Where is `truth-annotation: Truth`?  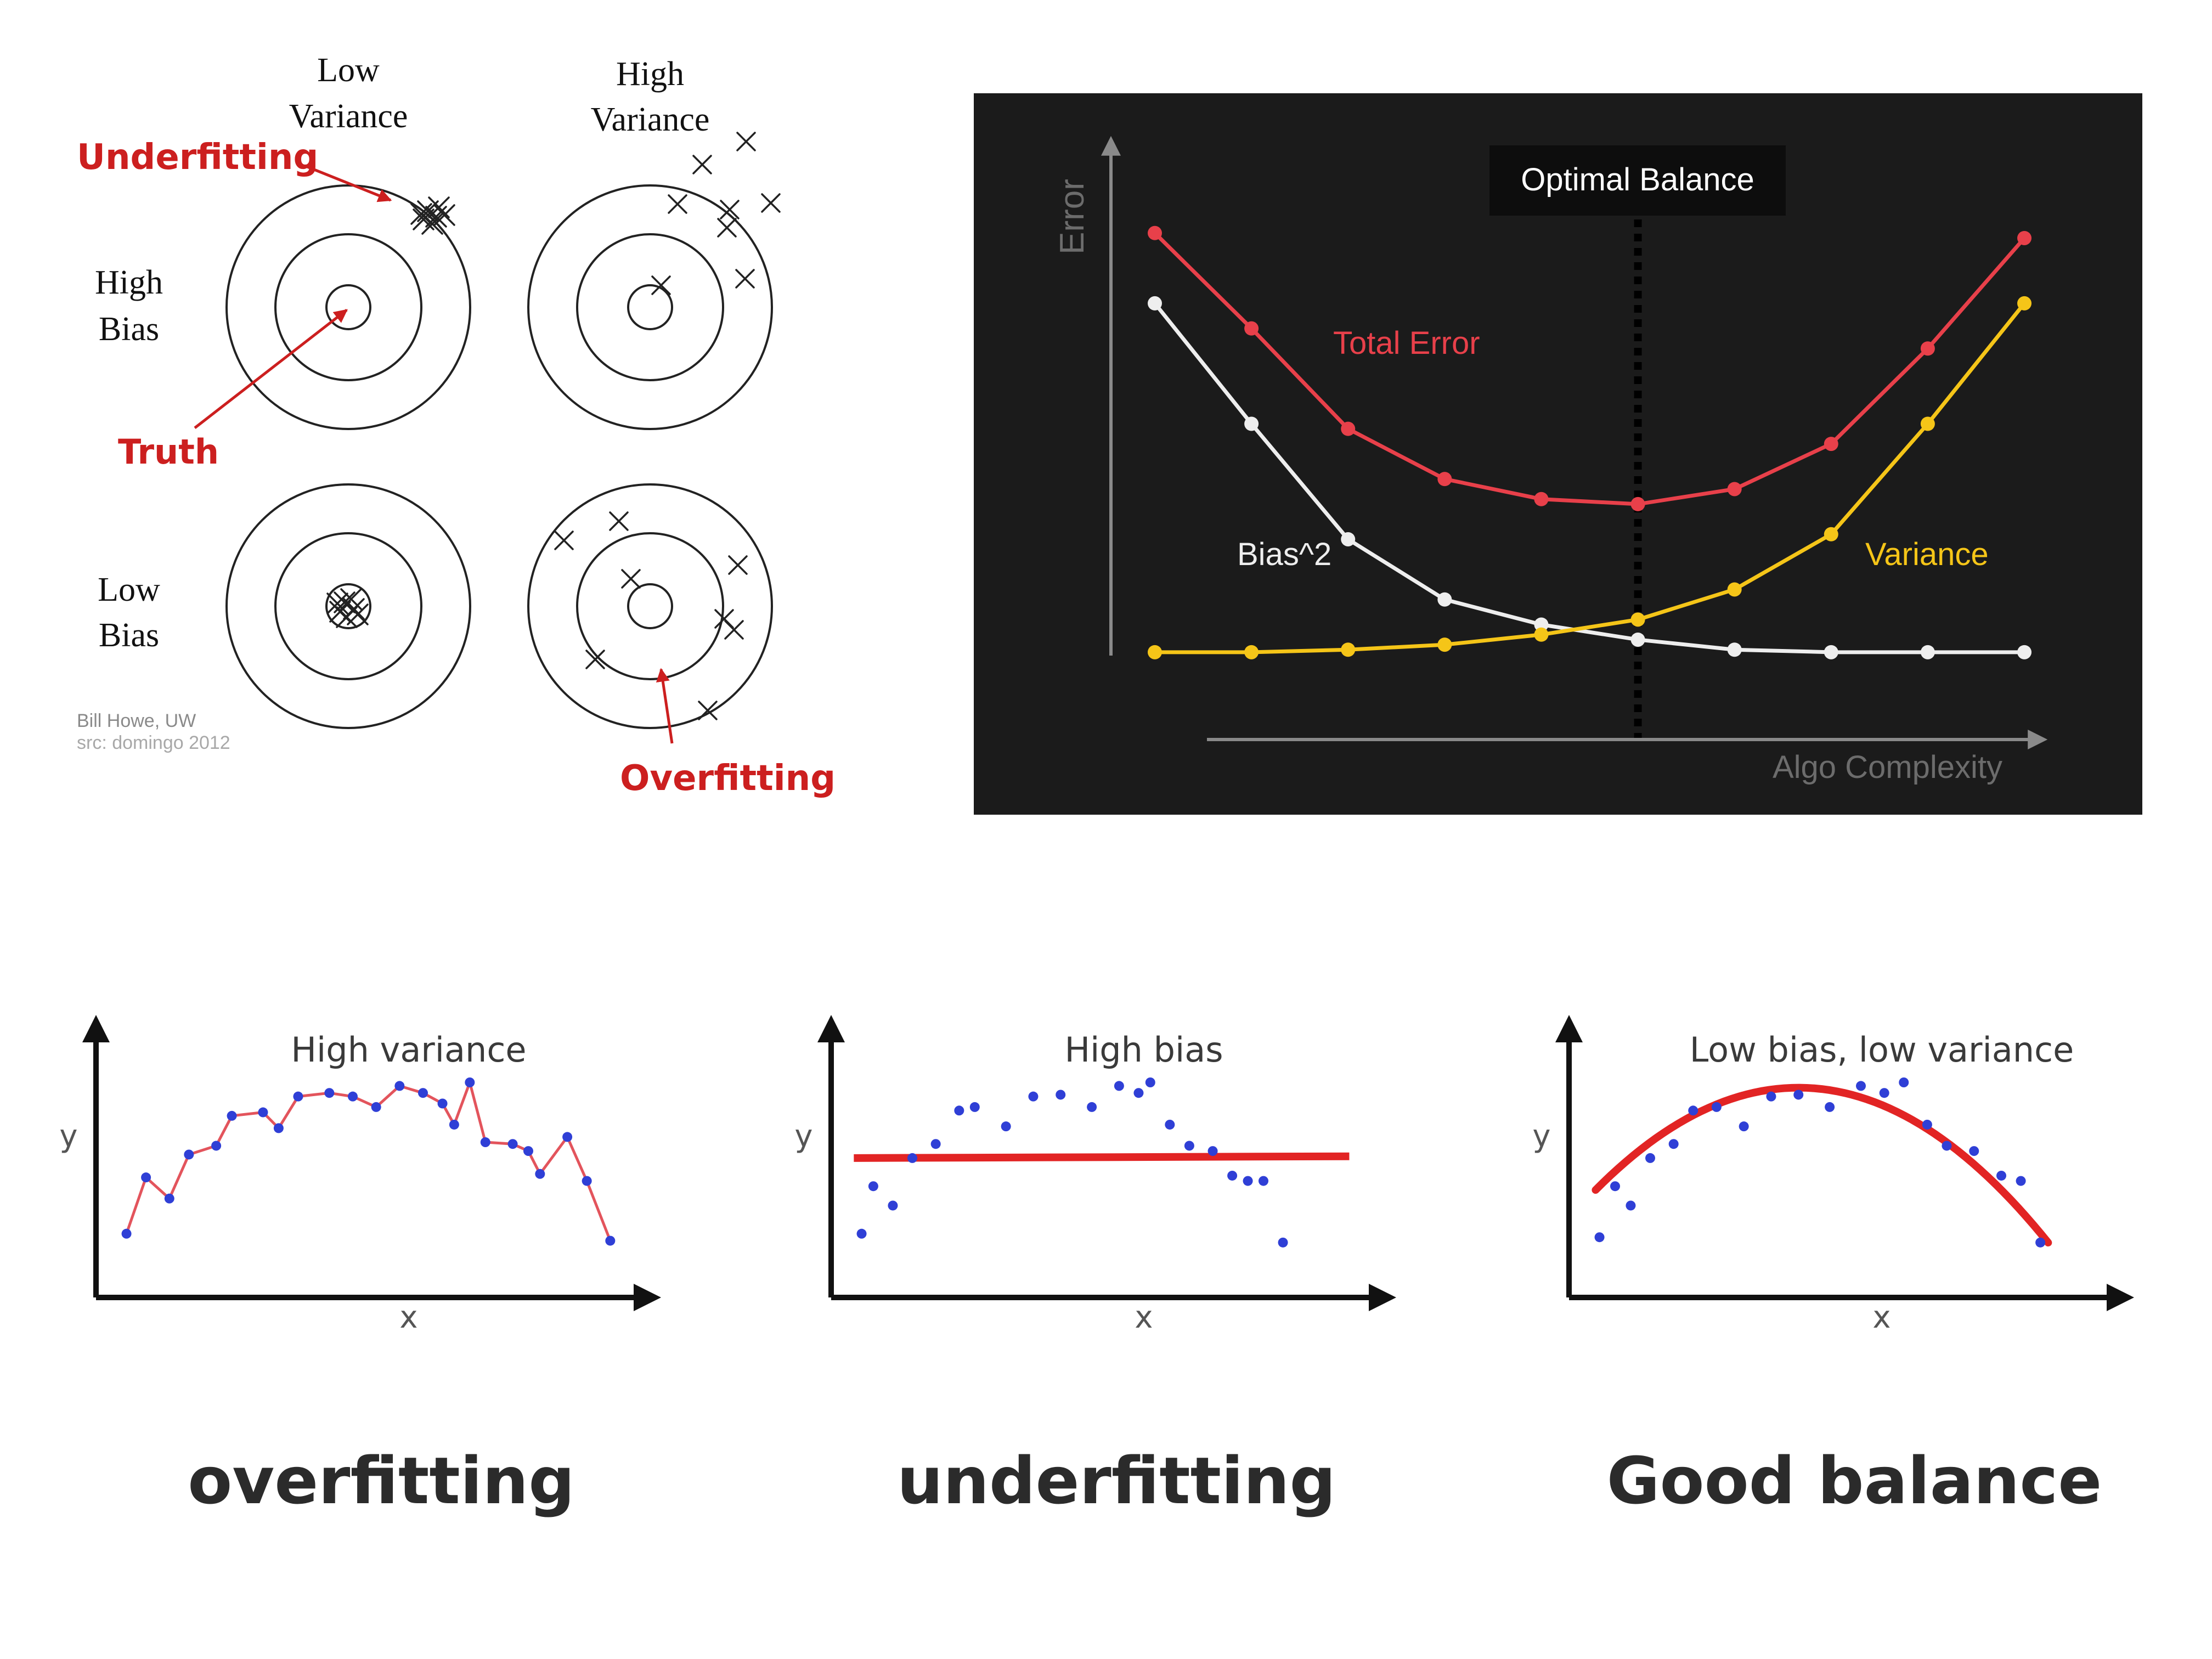
truth-annotation: Truth is located at coordinates (168, 452).